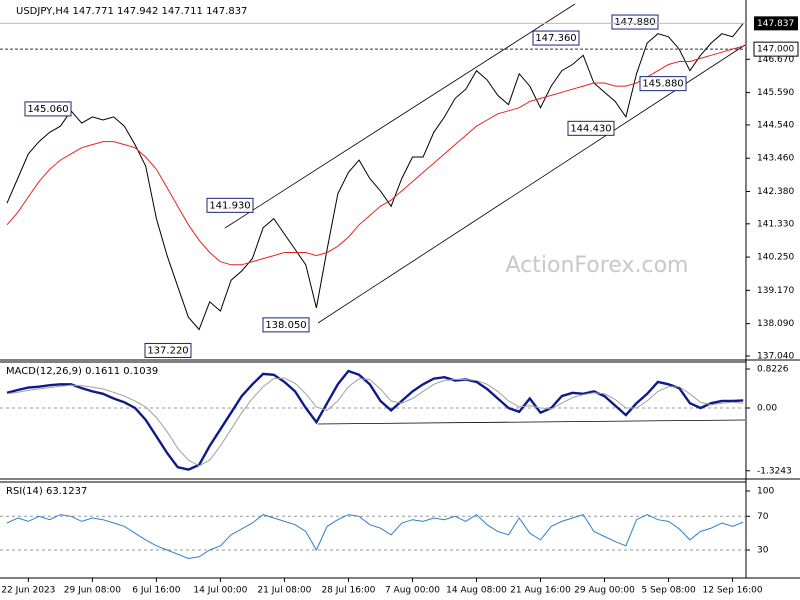  What do you see at coordinates (774, 471) in the screenshot?
I see `y-tick-label: -1.3243` at bounding box center [774, 471].